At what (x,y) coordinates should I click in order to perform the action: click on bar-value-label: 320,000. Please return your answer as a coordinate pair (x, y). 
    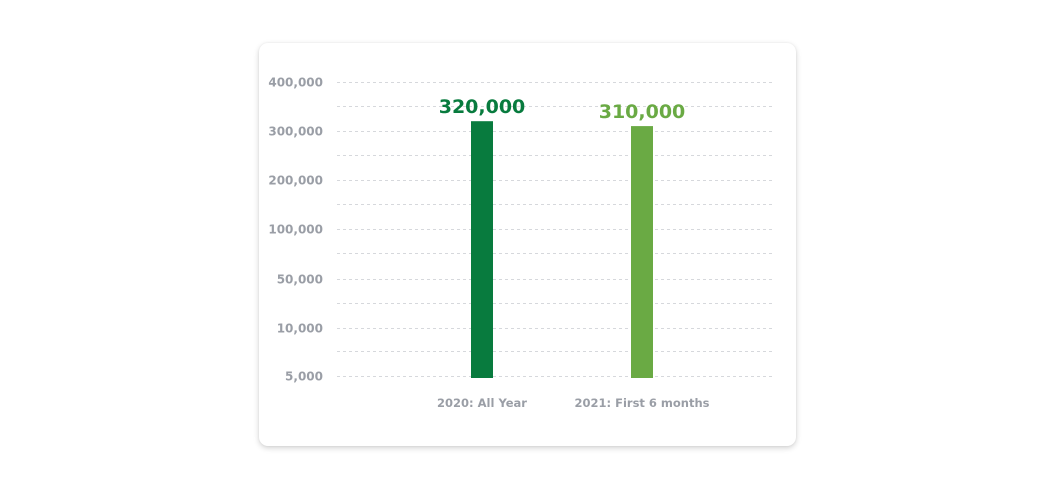
    Looking at the image, I should click on (482, 107).